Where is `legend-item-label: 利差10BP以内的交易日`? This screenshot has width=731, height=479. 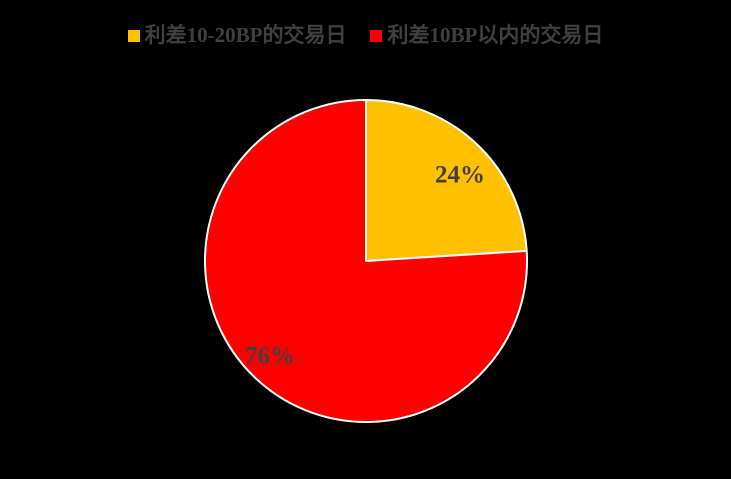
legend-item-label: 利差10BP以内的交易日 is located at coordinates (495, 35).